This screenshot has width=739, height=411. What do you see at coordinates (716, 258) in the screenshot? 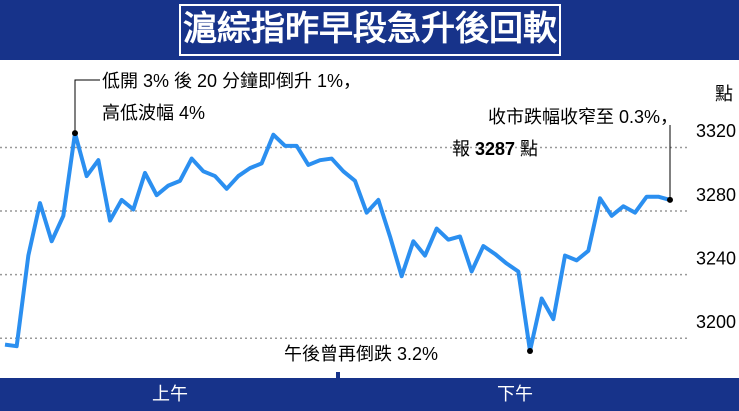
I see `y-tick-label: 3240` at bounding box center [716, 258].